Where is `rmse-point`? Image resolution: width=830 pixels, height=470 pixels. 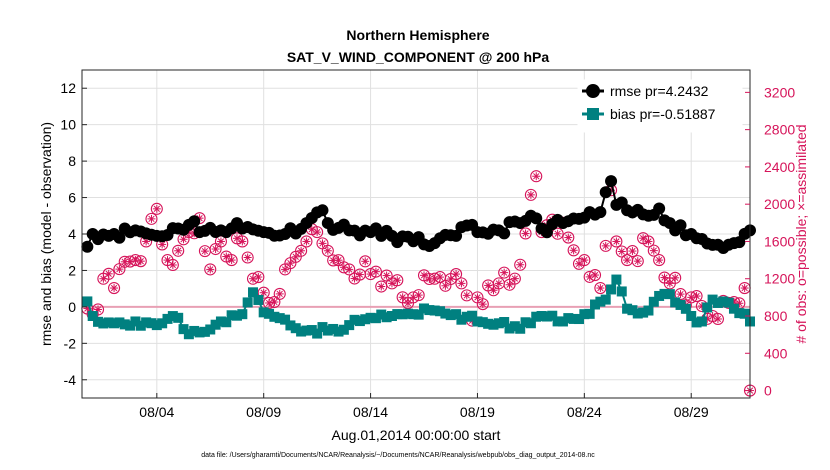 rmse-point is located at coordinates (536, 218).